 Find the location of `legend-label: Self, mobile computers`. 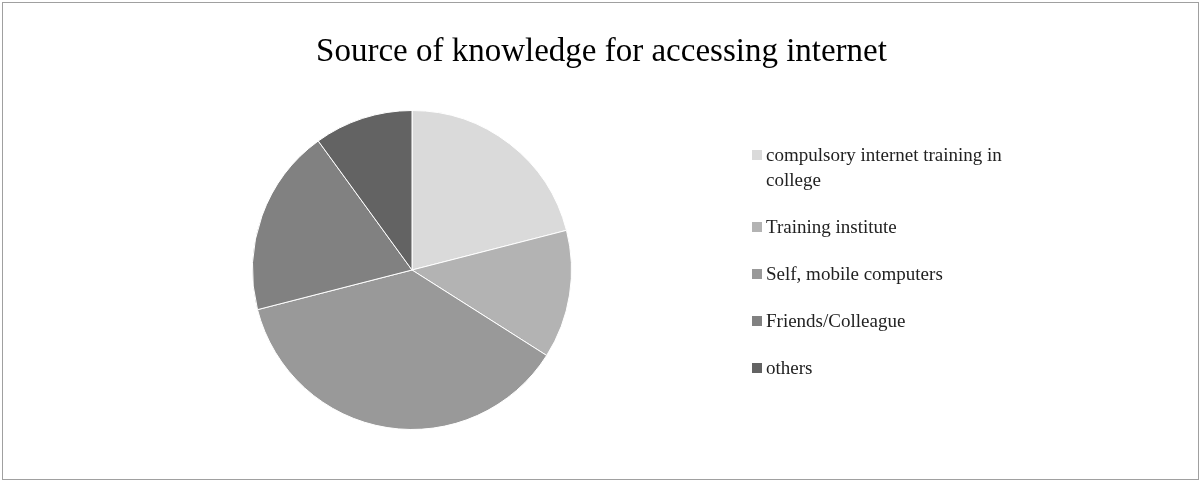

legend-label: Self, mobile computers is located at coordinates (854, 273).